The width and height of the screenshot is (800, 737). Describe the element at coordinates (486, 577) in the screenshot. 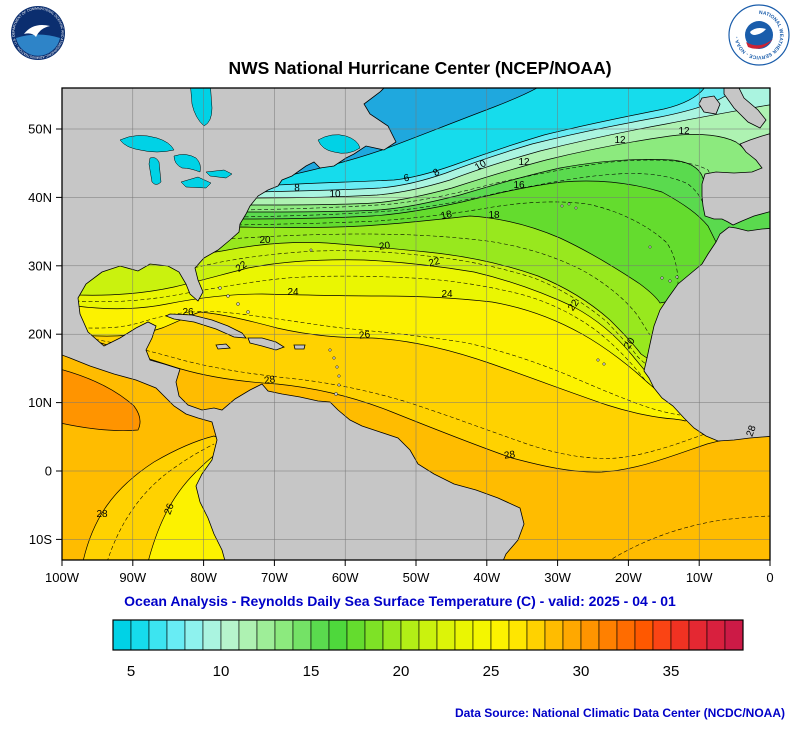

I see `lon-axis-label: 40W` at that location.